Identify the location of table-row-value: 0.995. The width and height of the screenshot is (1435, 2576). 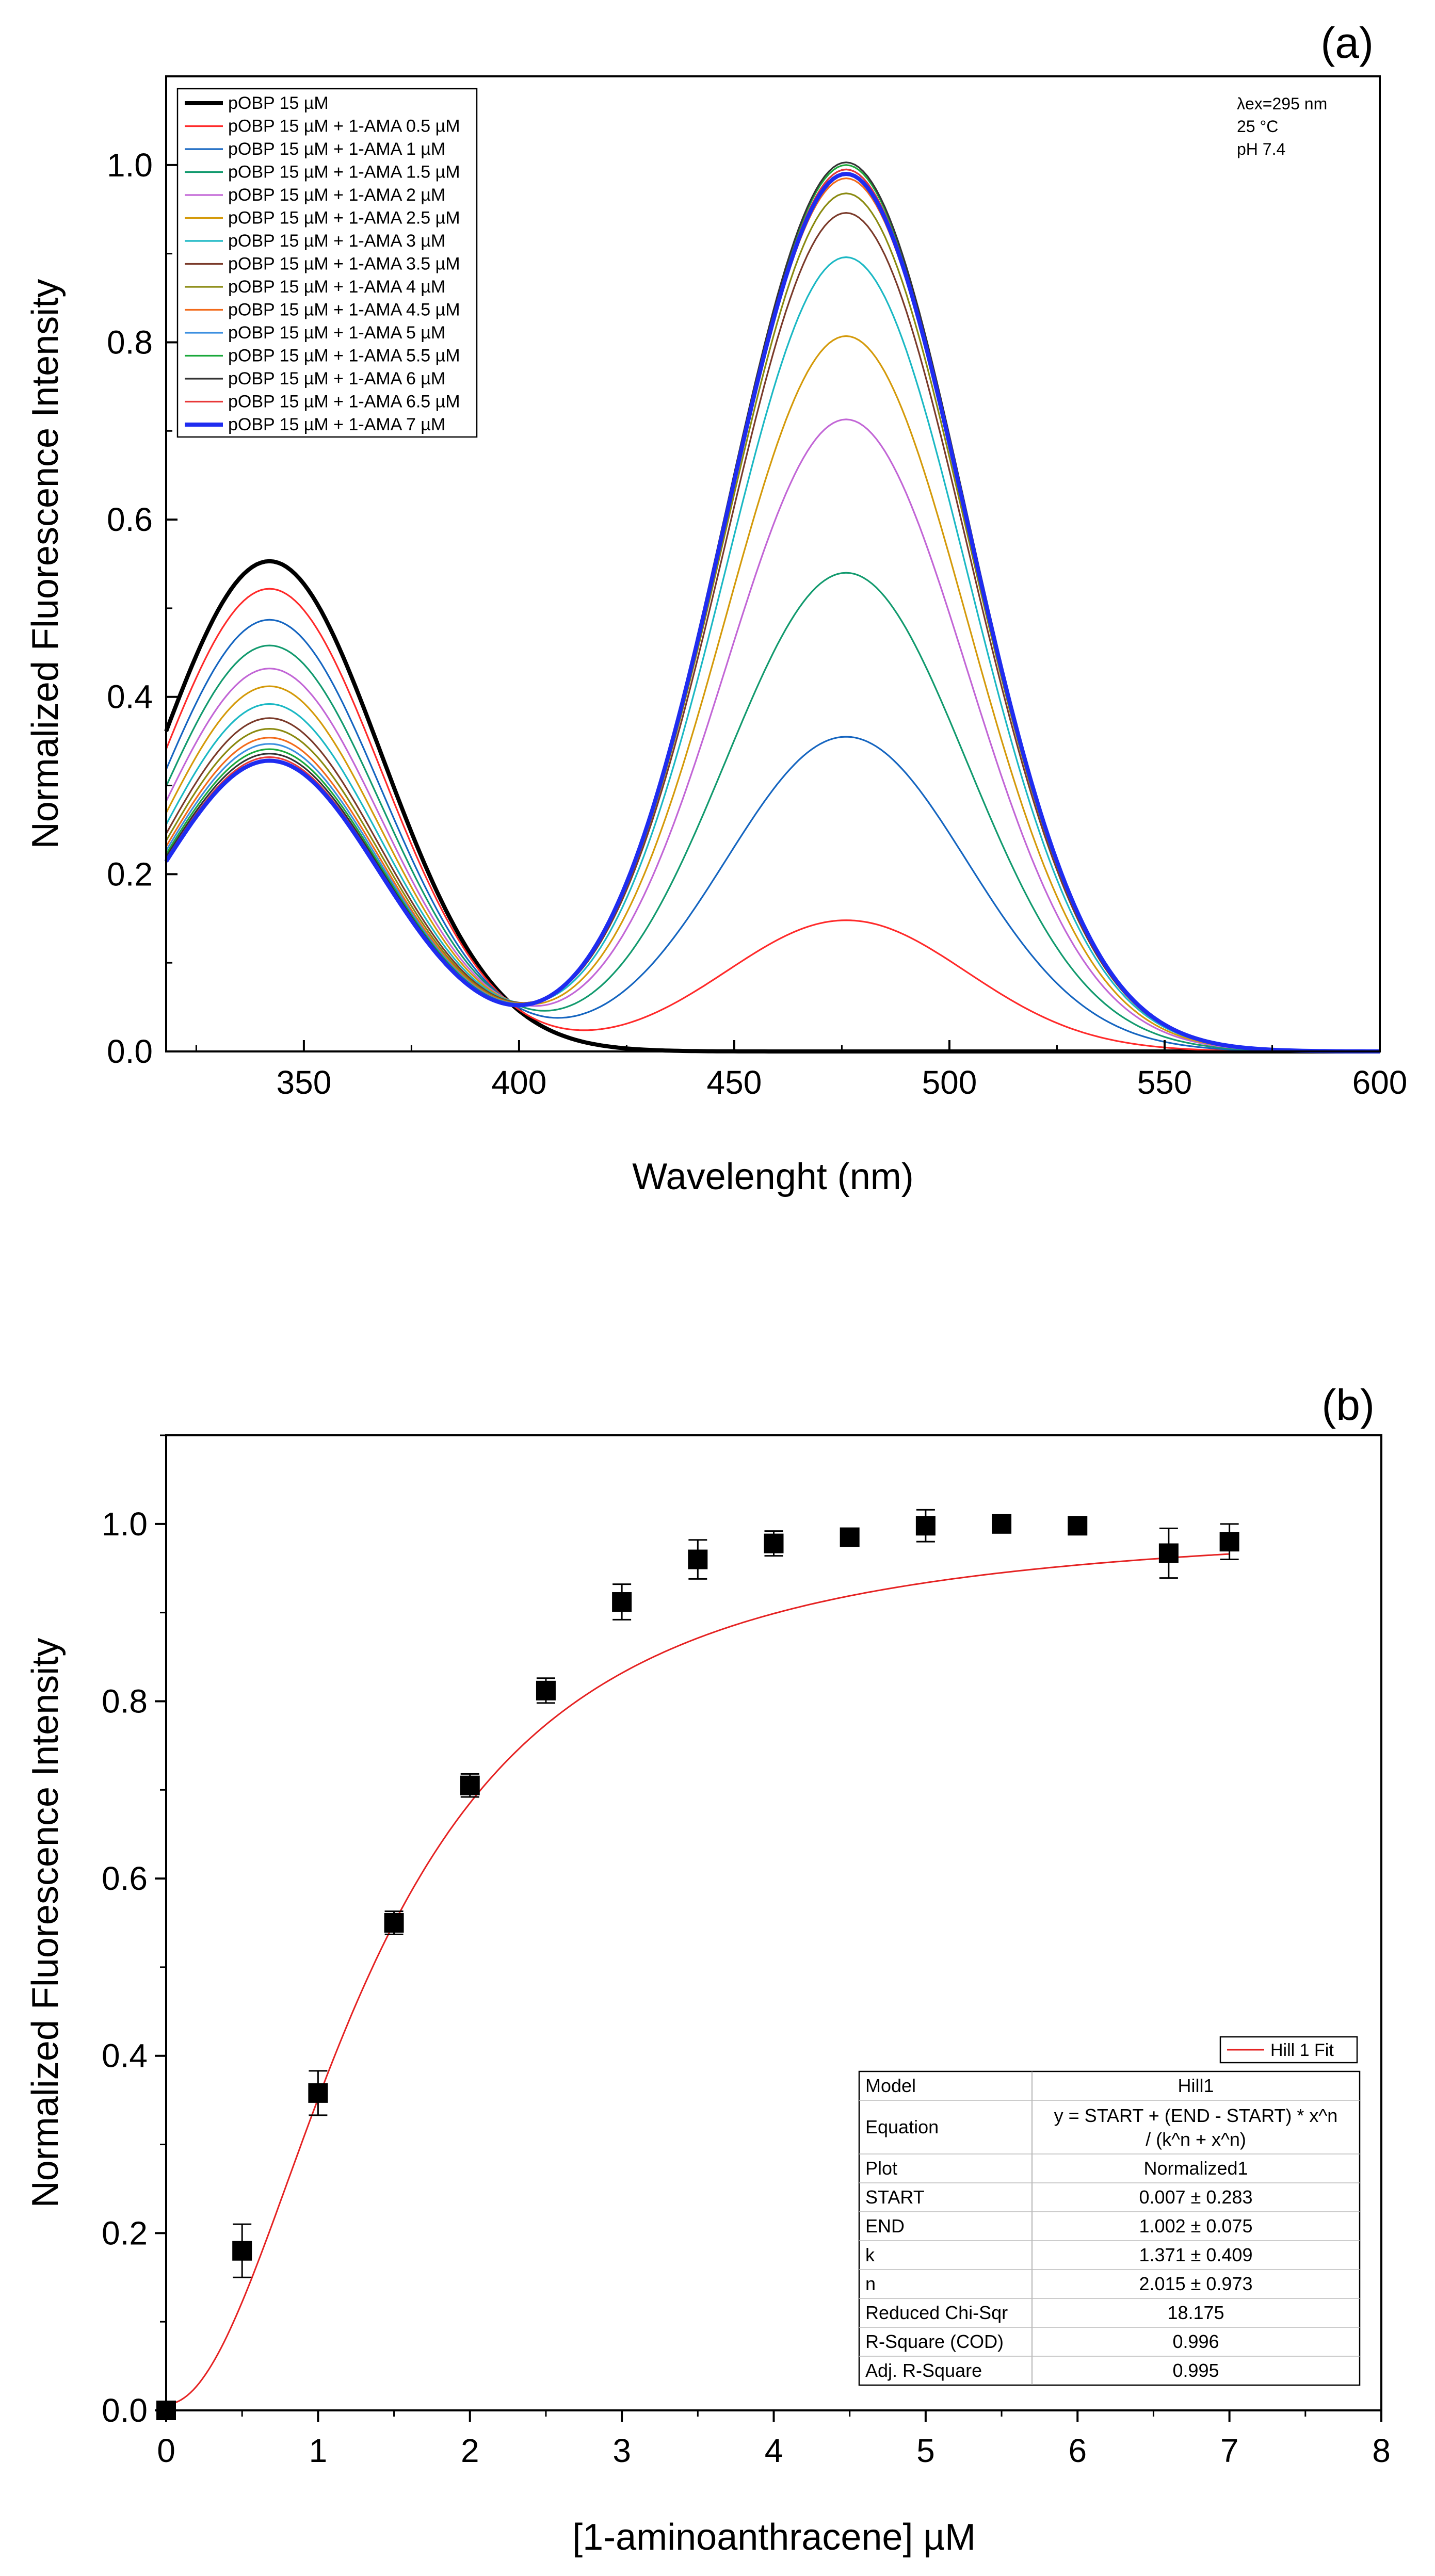
(1195, 2370).